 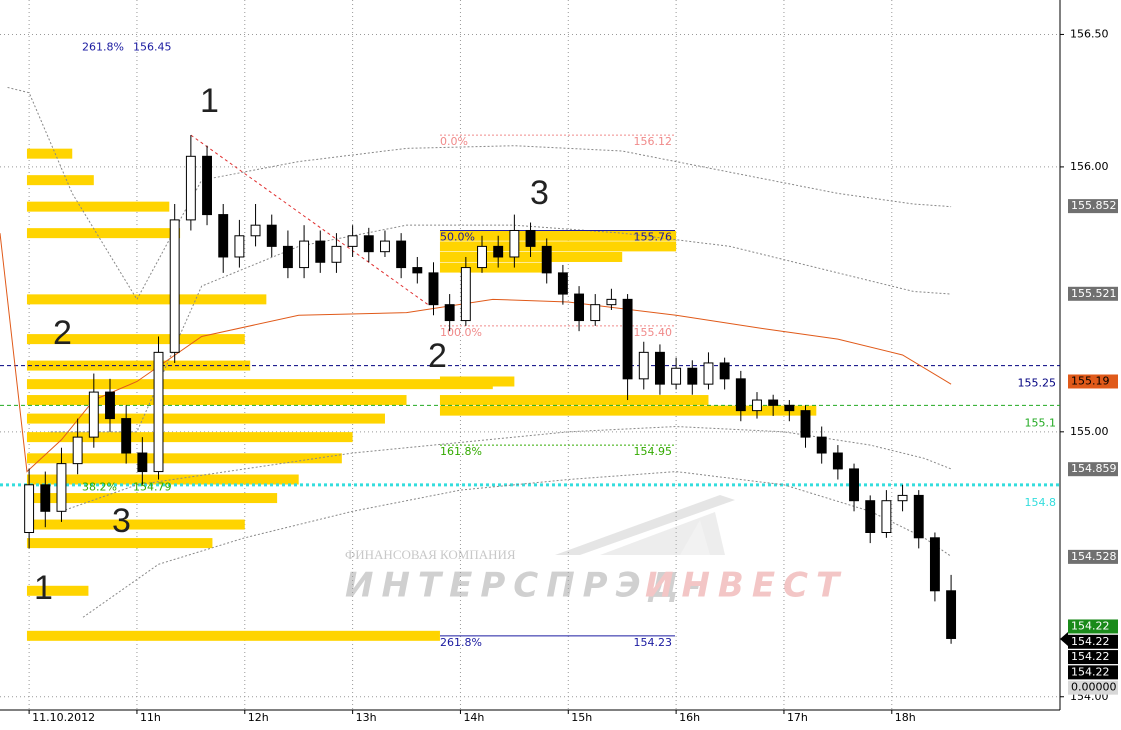 What do you see at coordinates (1089, 431) in the screenshot?
I see `y-tick-label: 155.00` at bounding box center [1089, 431].